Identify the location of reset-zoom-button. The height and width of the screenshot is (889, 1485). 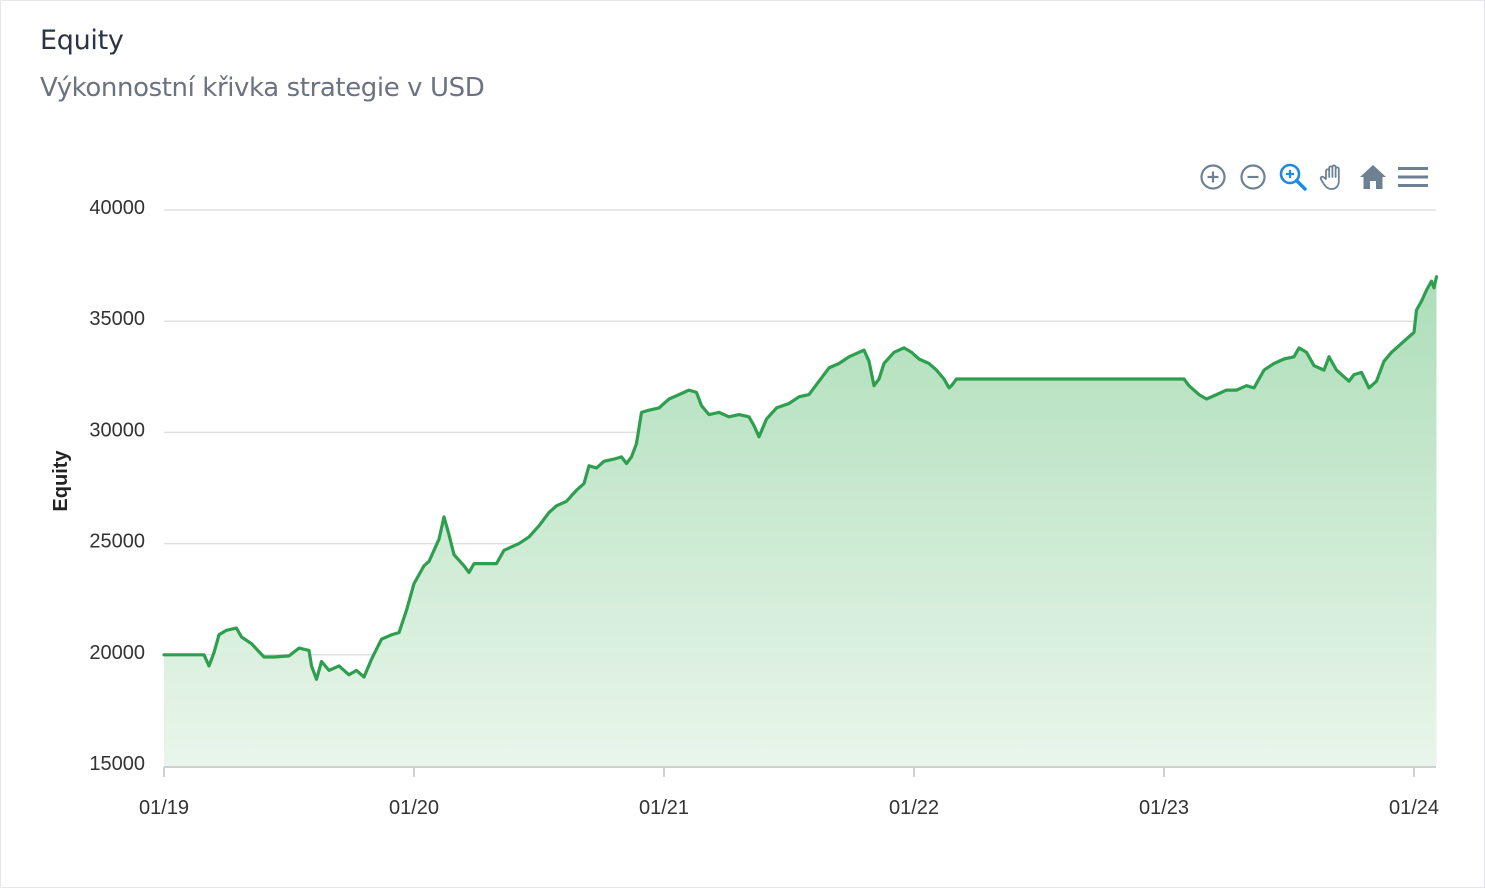
(1373, 177).